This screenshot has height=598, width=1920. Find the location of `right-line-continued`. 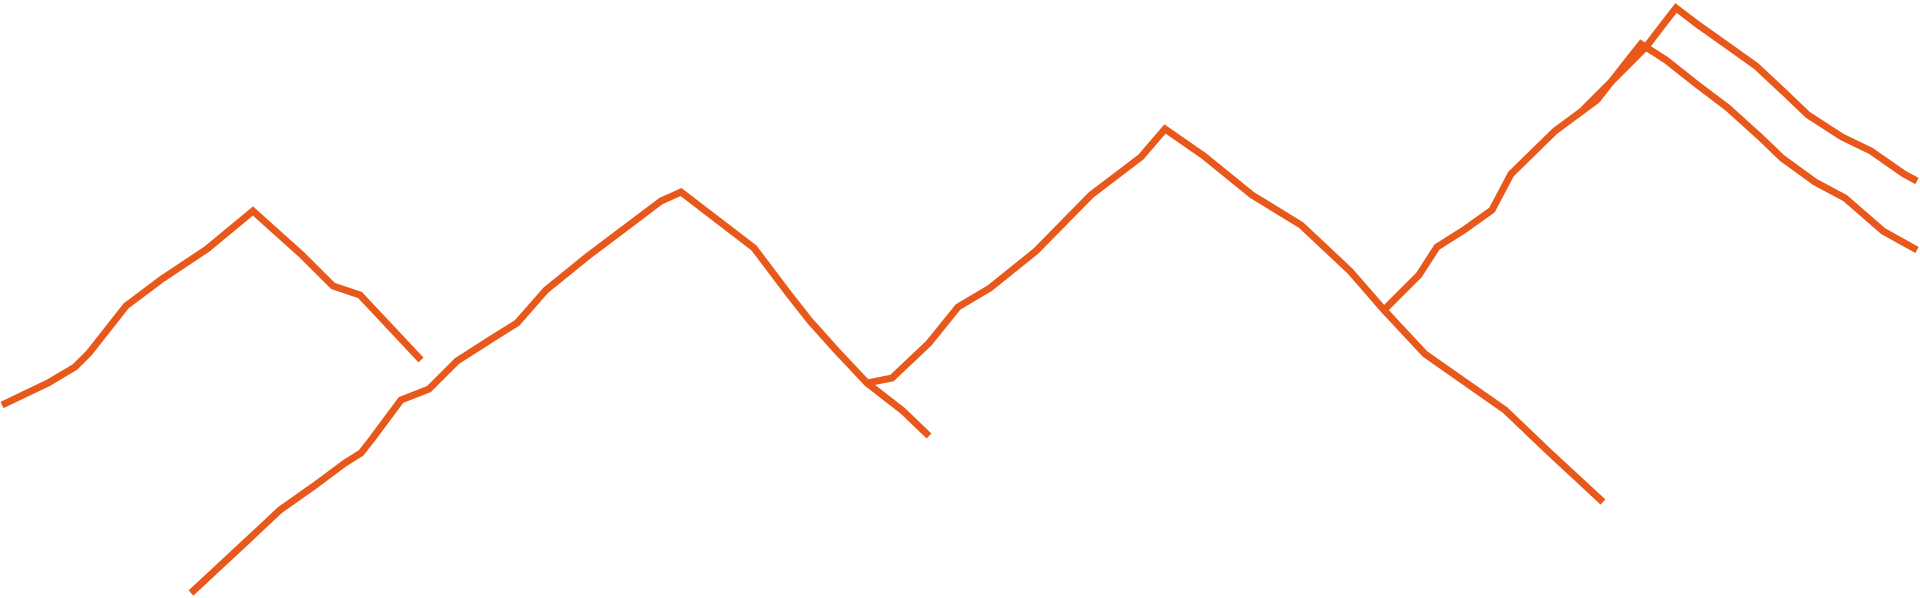

right-line-continued is located at coordinates (1651, 175).